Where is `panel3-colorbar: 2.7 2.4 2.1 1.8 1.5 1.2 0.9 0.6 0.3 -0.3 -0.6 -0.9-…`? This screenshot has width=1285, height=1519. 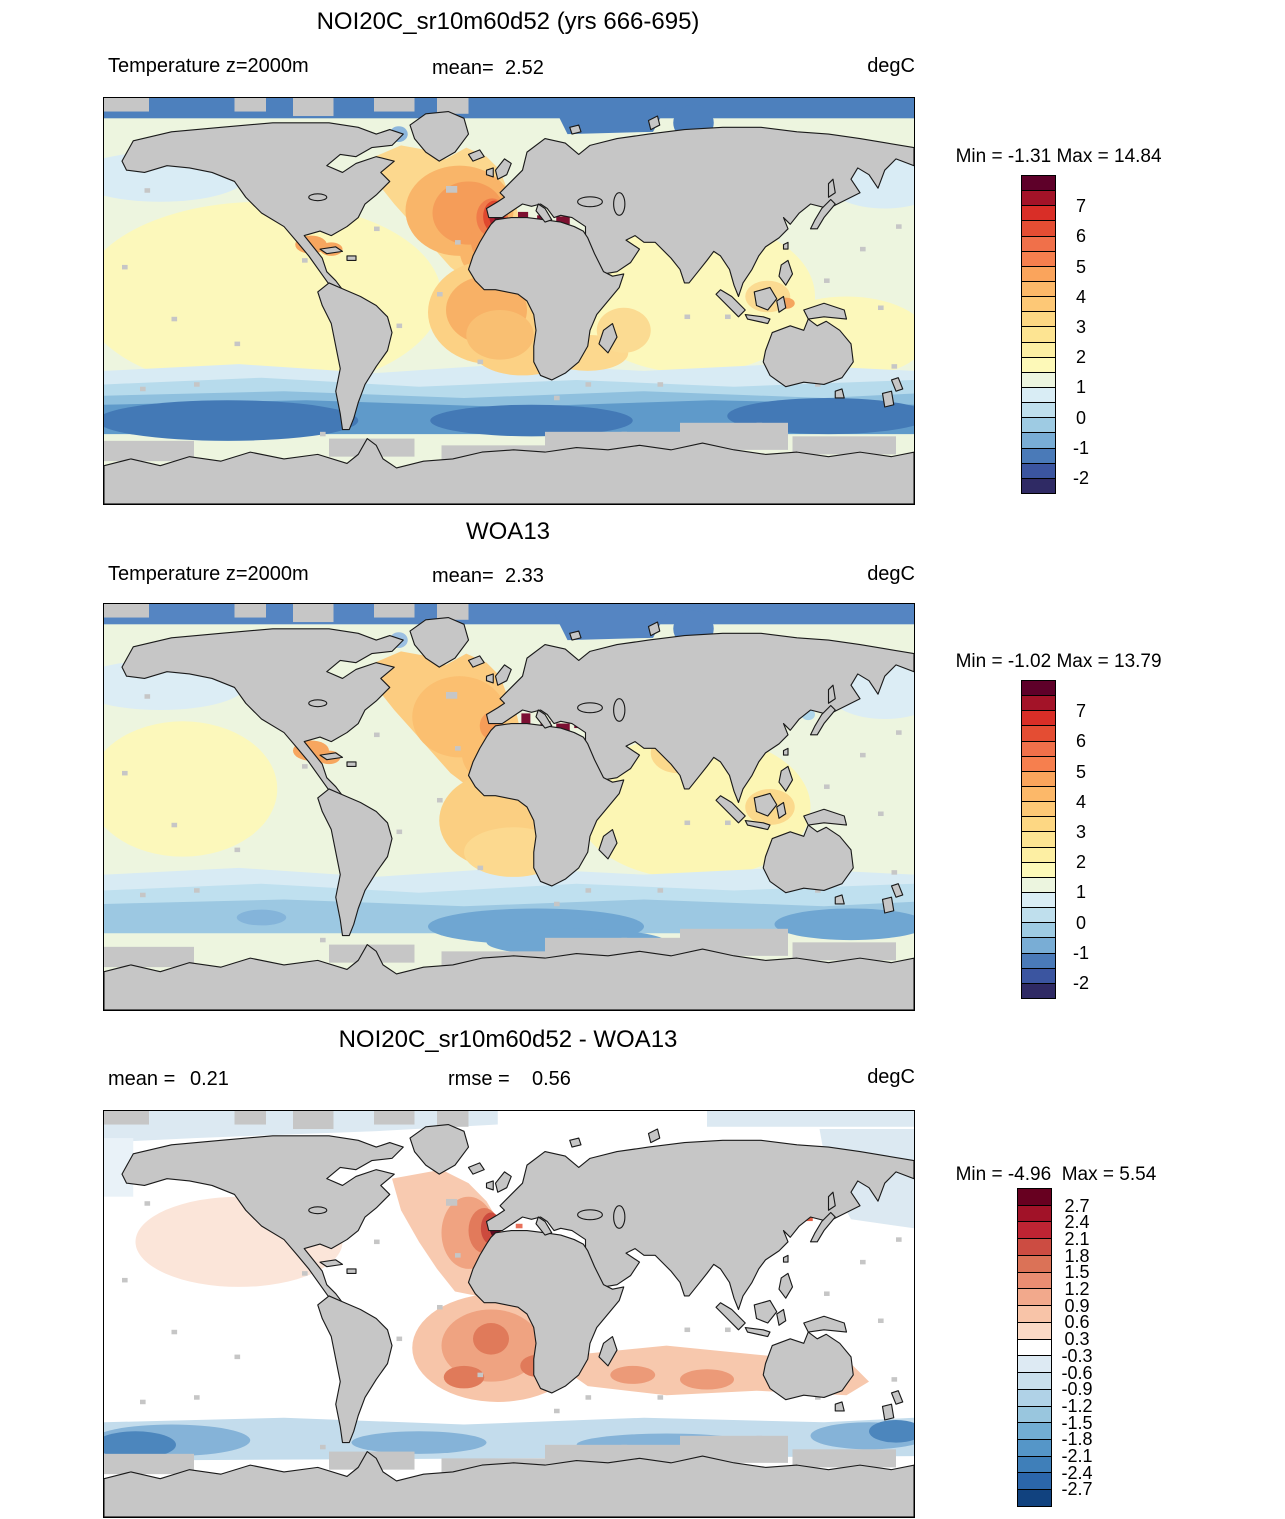 panel3-colorbar: 2.7 2.4 2.1 1.8 1.5 1.2 0.9 0.6 0.3 -0.3 -0.6 -0.9-… is located at coordinates (1055, 1347).